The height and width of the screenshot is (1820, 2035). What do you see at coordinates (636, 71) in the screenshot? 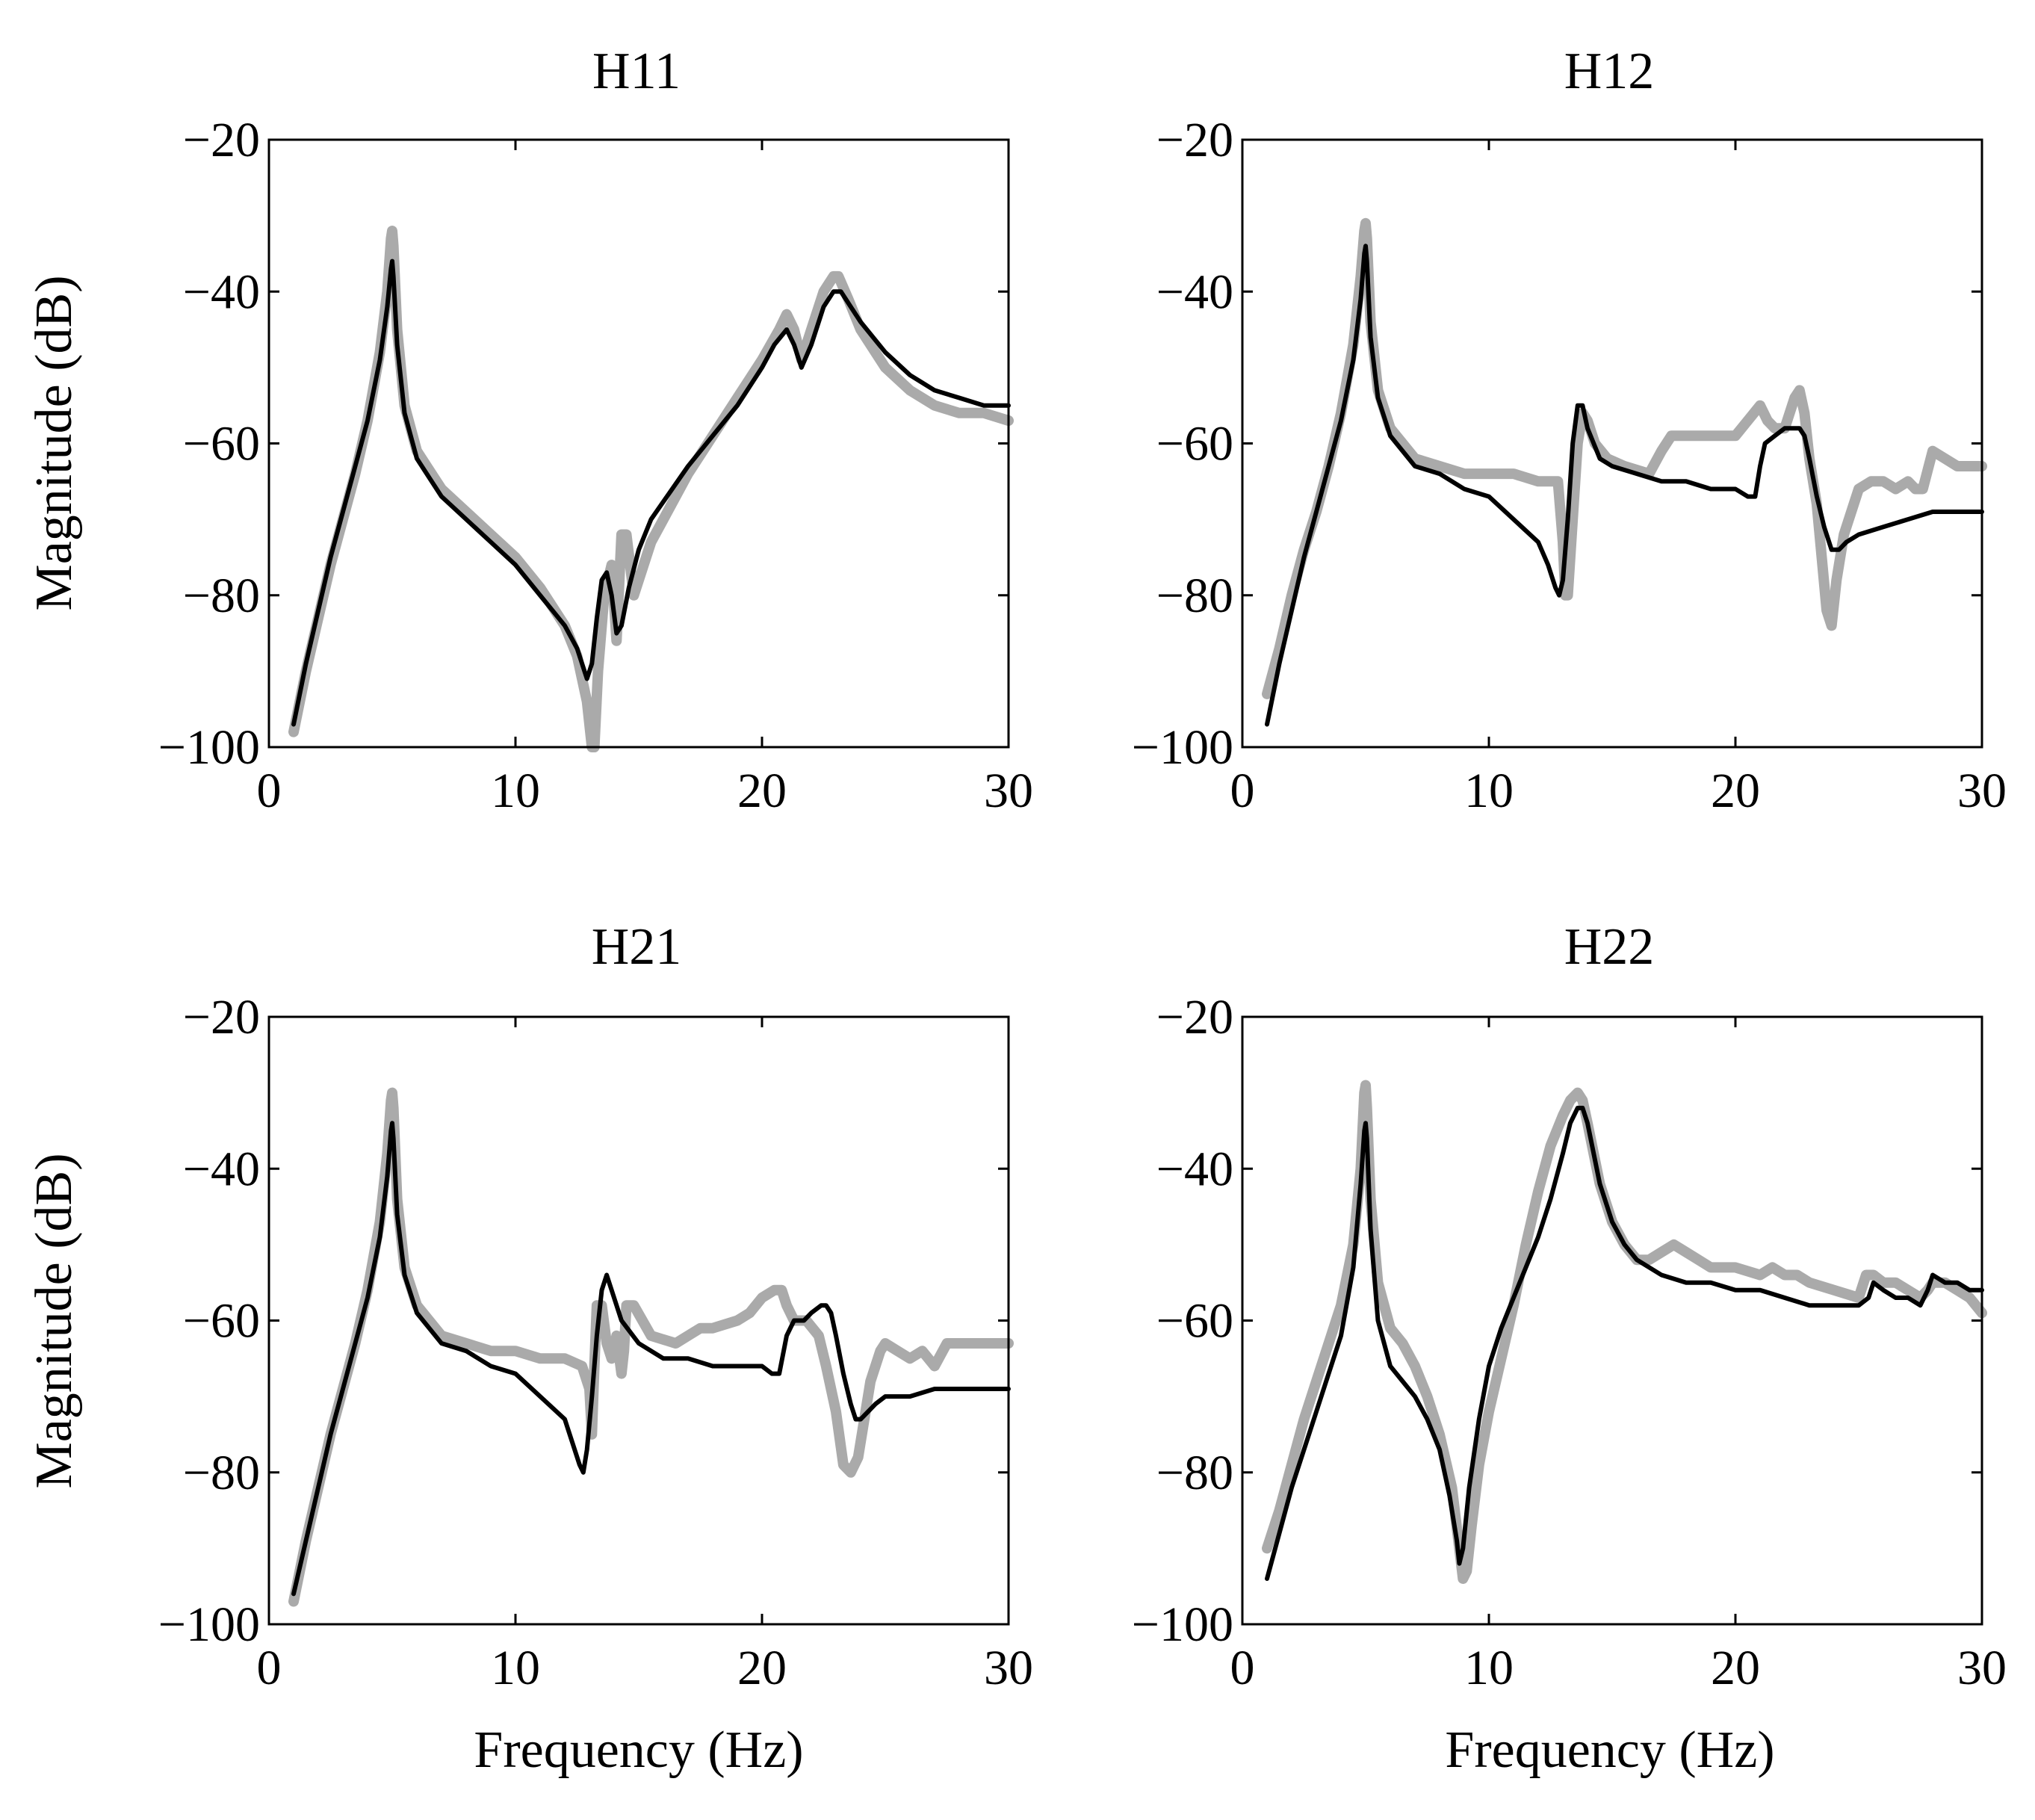
I see `subplot-title: H11` at bounding box center [636, 71].